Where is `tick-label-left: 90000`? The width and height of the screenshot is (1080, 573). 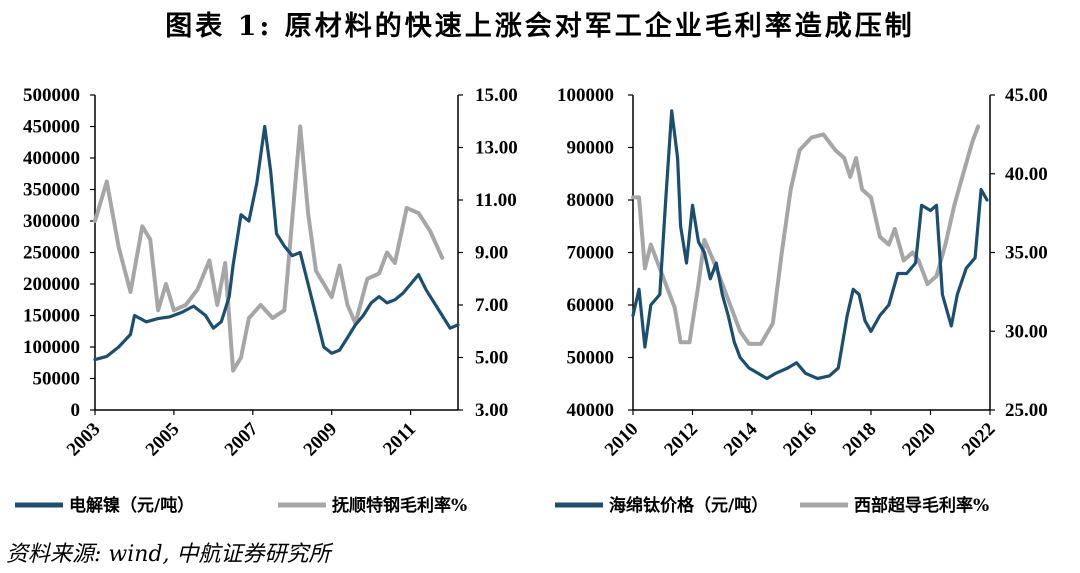
tick-label-left: 90000 is located at coordinates (591, 148).